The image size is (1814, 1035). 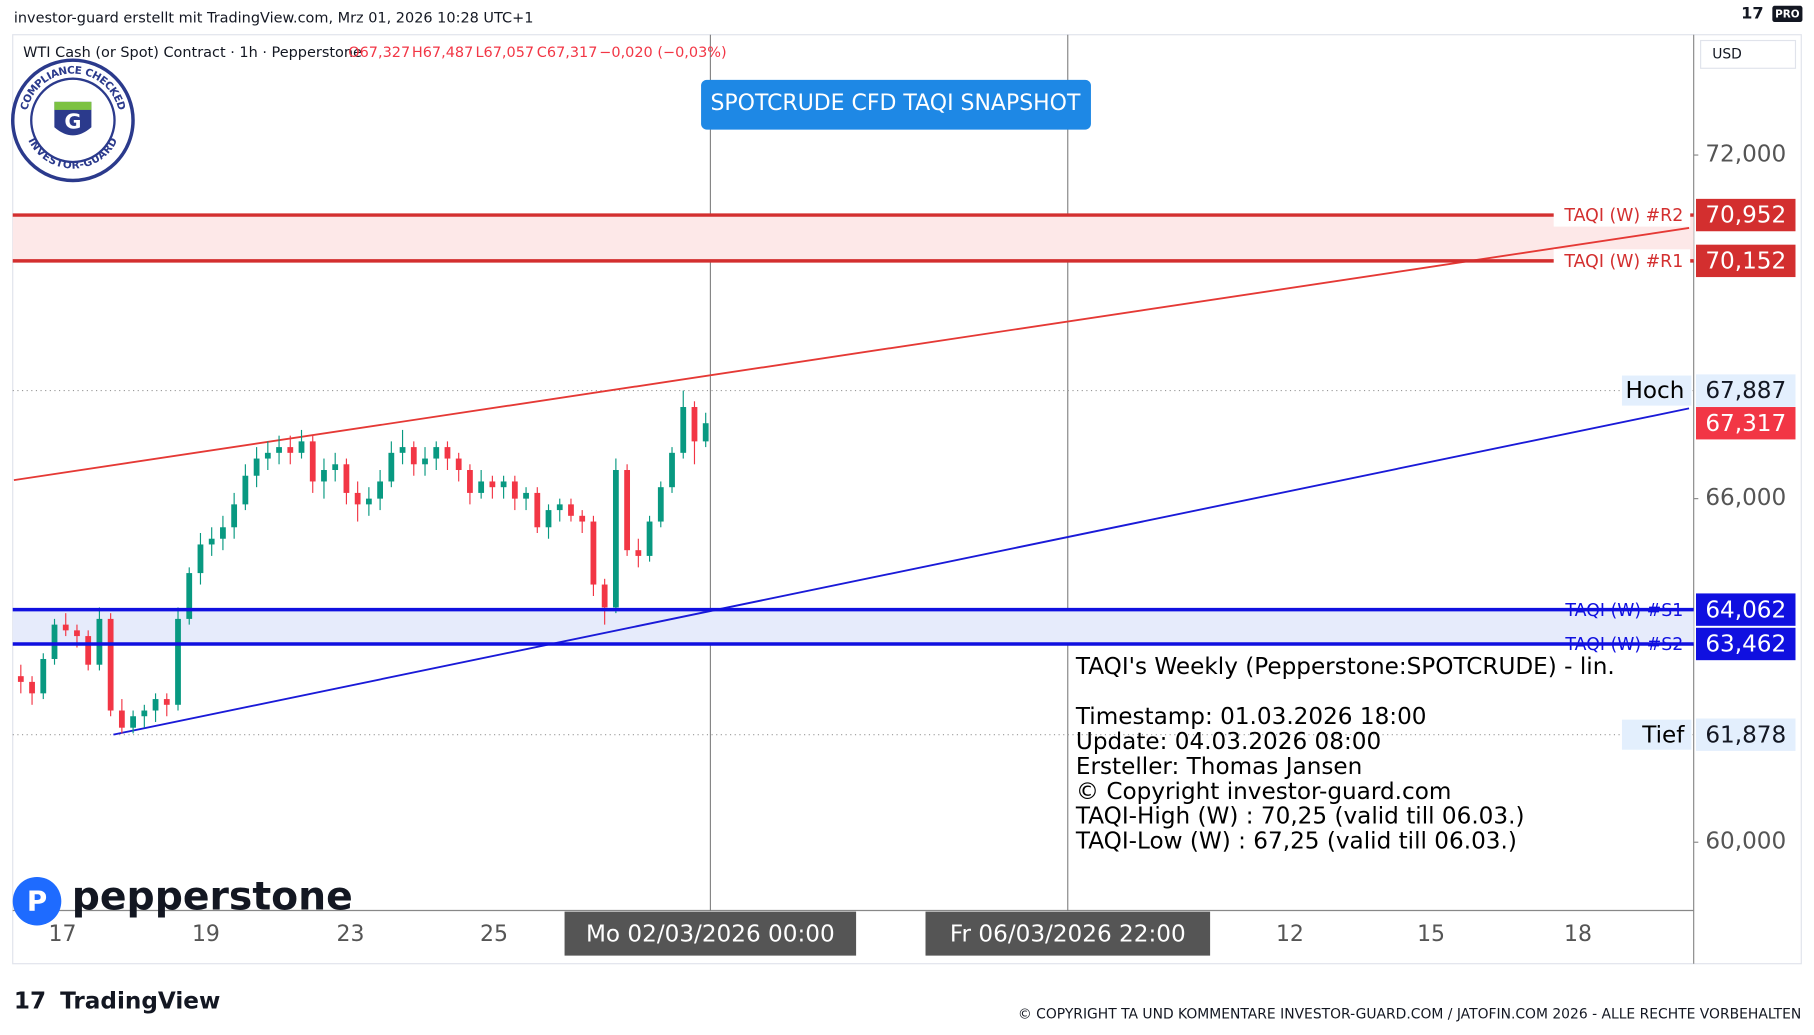 What do you see at coordinates (140, 1001) in the screenshot?
I see `footer-brand: TradingView` at bounding box center [140, 1001].